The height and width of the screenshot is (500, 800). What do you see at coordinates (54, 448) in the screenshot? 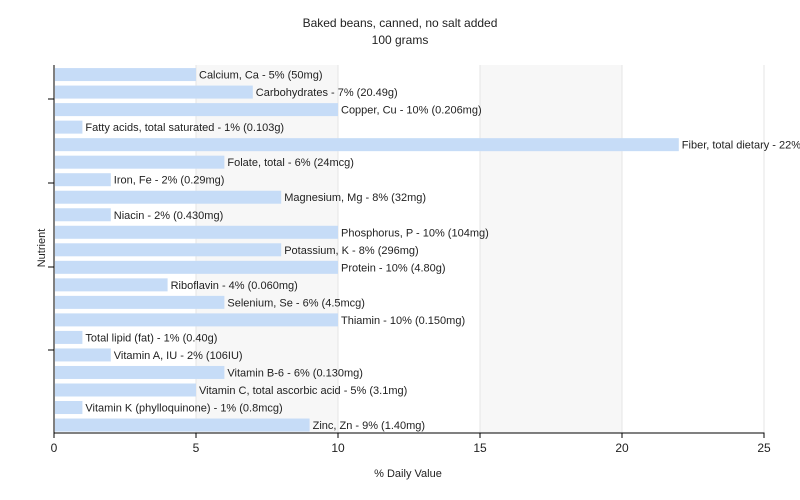
I see `x-tick-label: 0` at bounding box center [54, 448].